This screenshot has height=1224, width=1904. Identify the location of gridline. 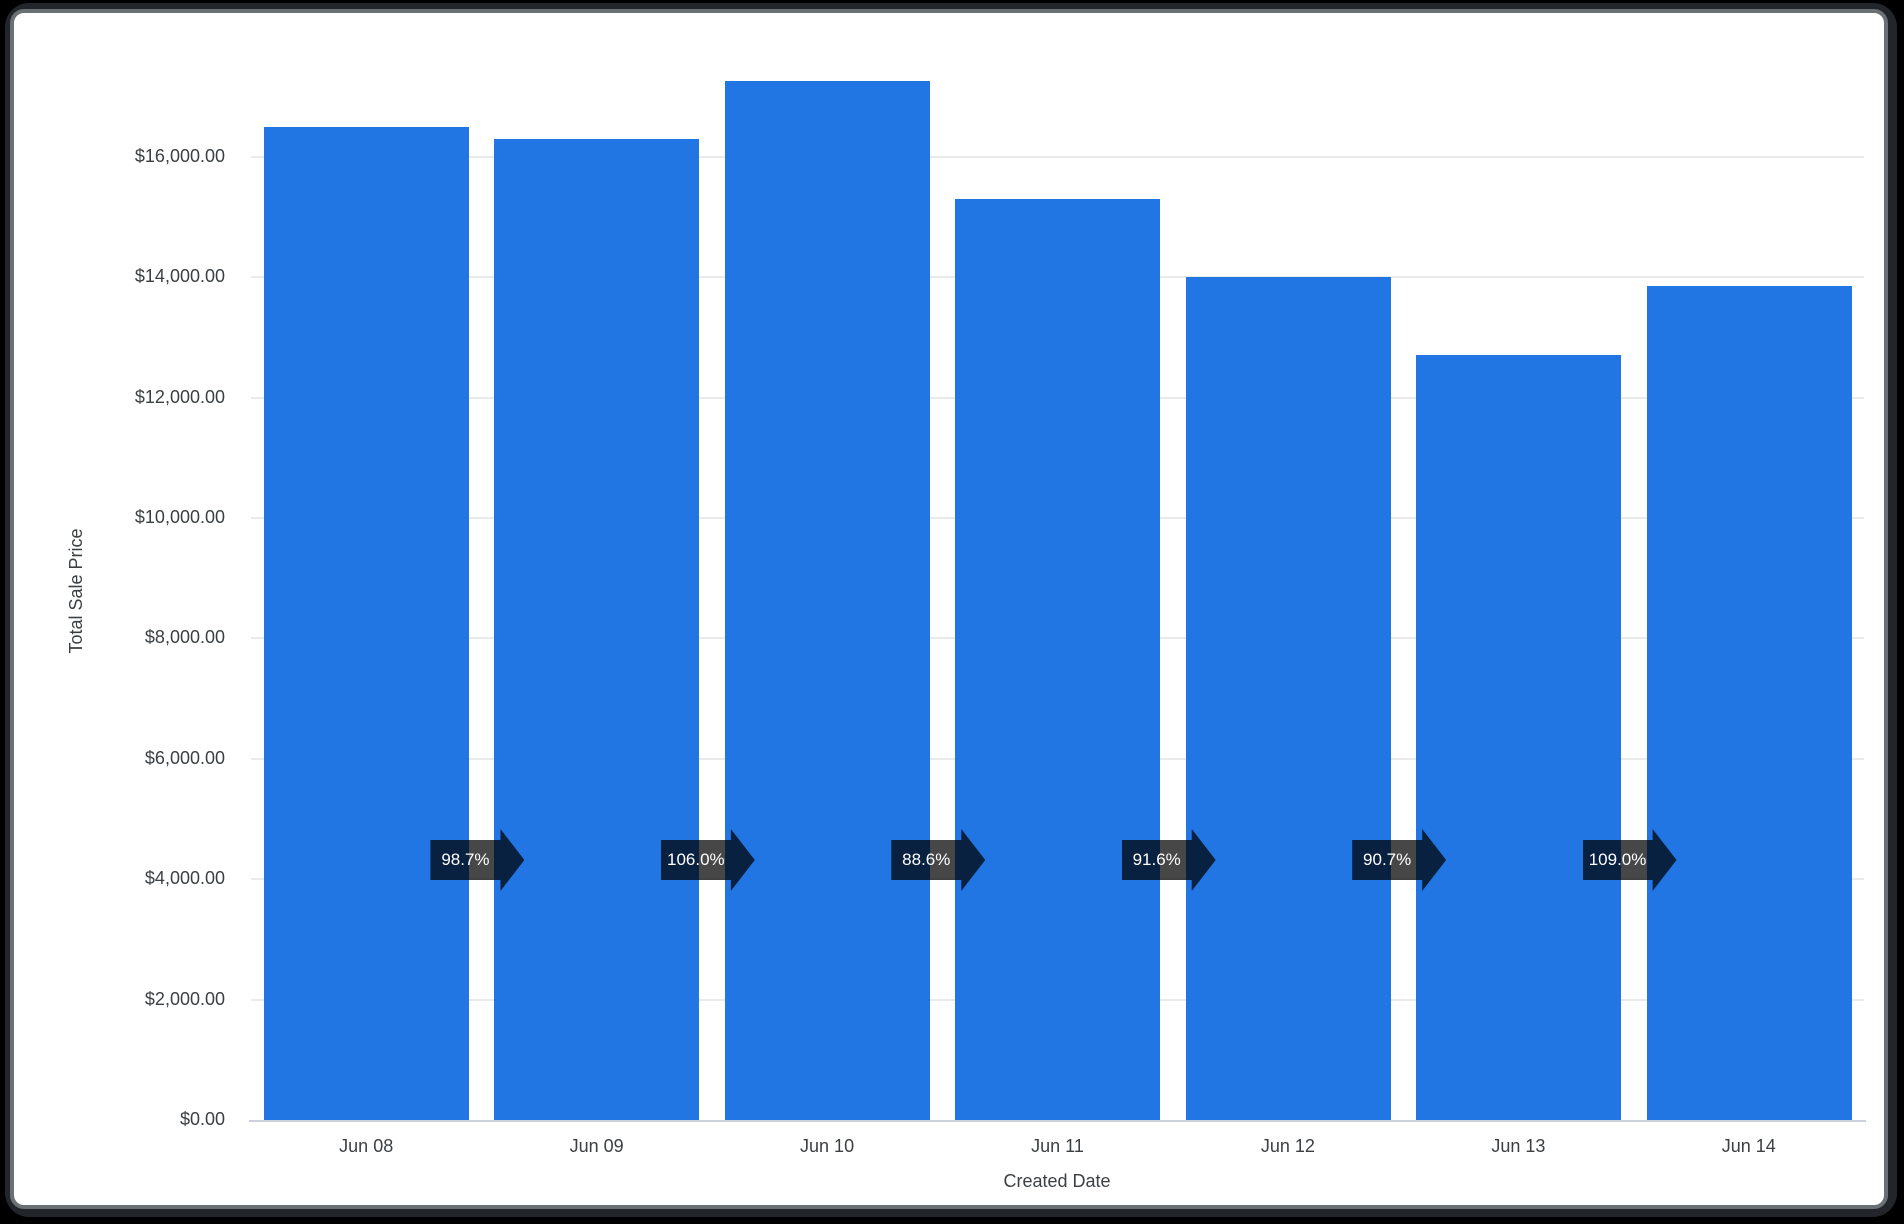
(1057, 156).